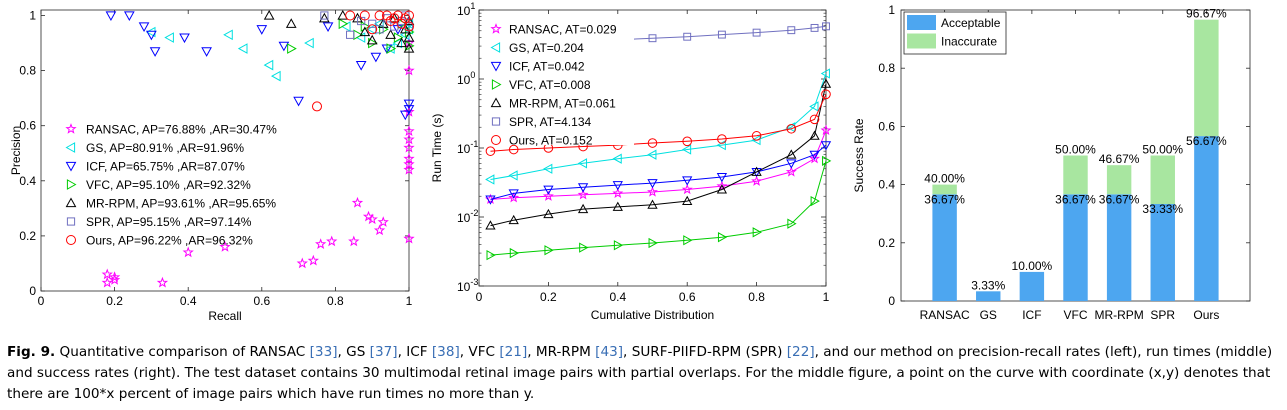 This screenshot has width=1287, height=410. Describe the element at coordinates (891, 10) in the screenshot. I see `y-tick-label: 1` at that location.